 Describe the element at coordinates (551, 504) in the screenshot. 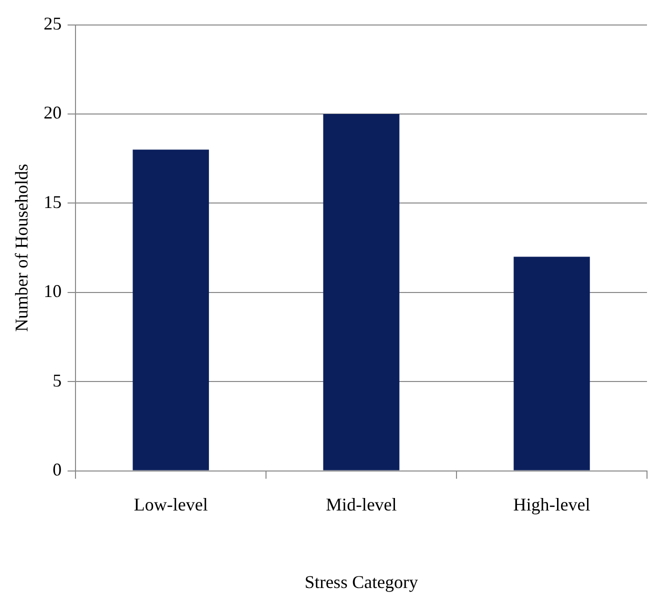

I see `x-tick-label: High-level` at that location.